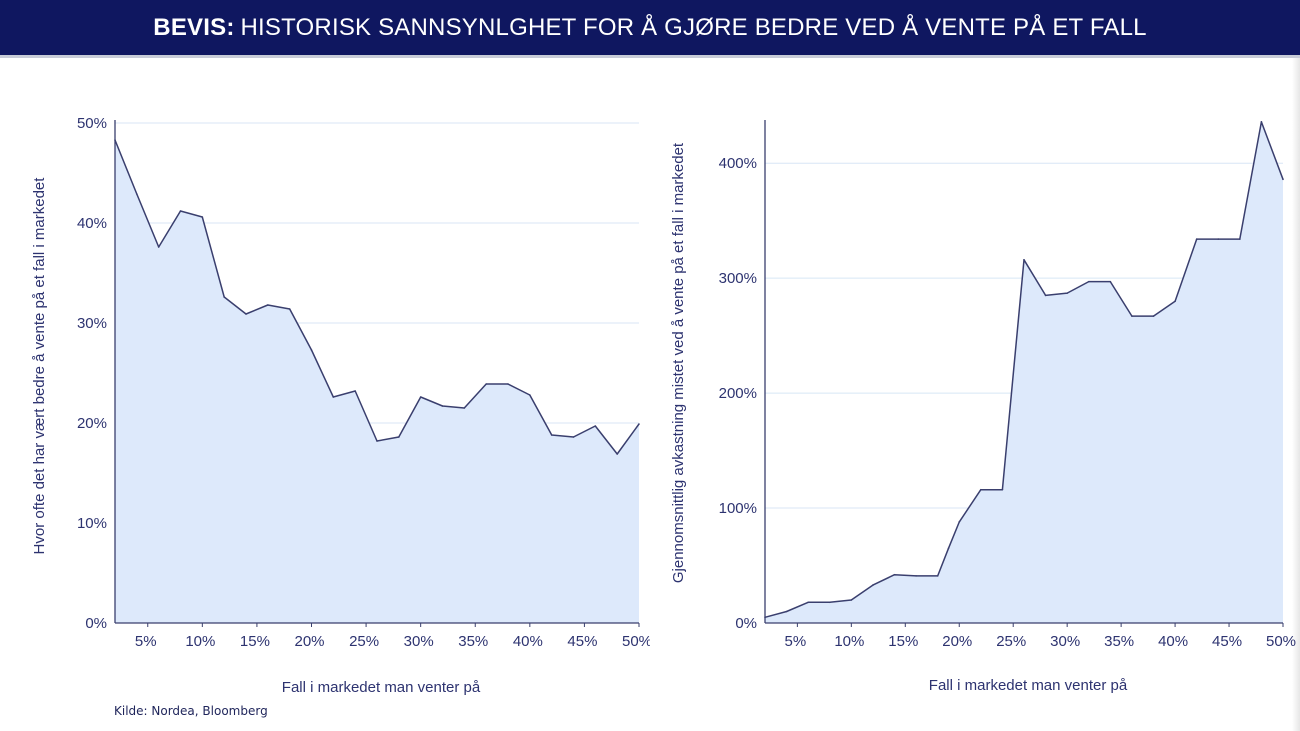 This screenshot has width=1300, height=731. I want to click on y-tick-label: 400%, so click(738, 163).